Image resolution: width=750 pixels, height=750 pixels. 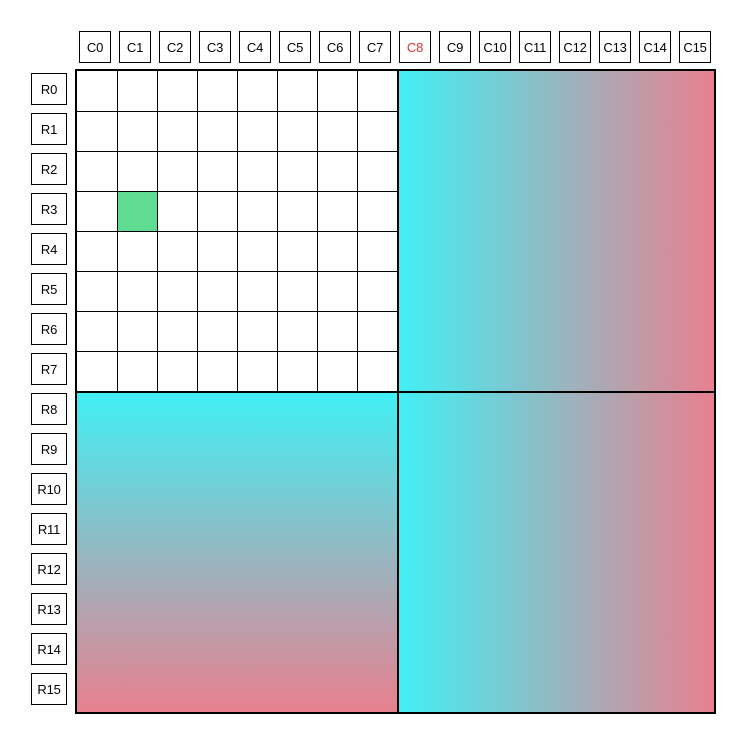 I want to click on row-header-r12: R12, so click(x=49, y=569).